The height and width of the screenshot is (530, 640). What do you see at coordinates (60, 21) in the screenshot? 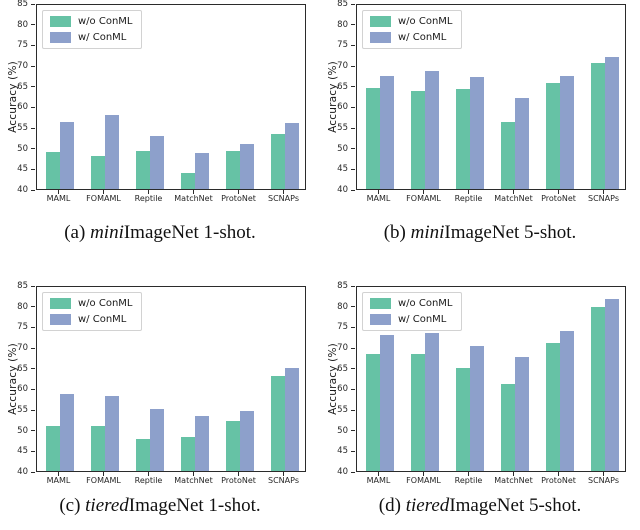
I see `legend-swatch-wo-conml` at bounding box center [60, 21].